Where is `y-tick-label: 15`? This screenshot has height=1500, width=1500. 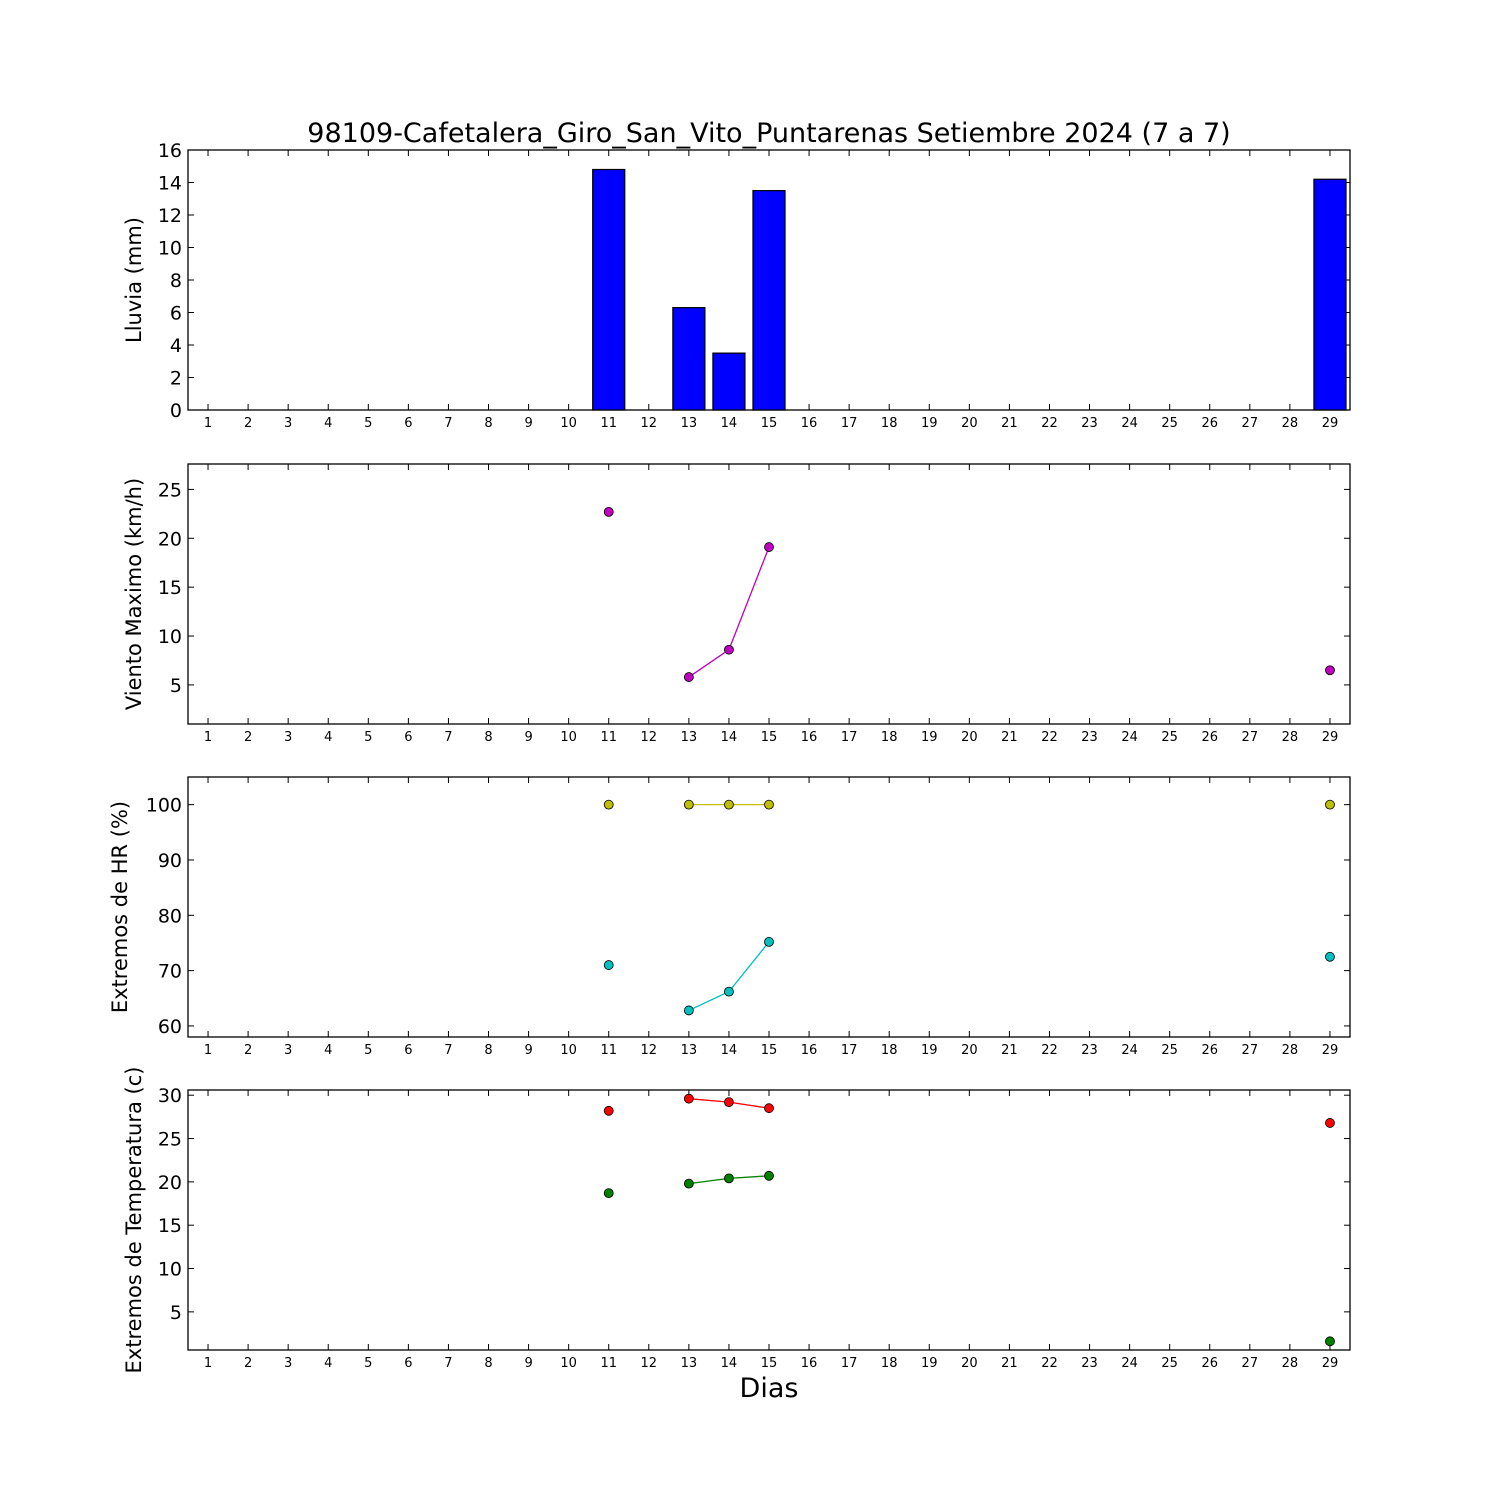 y-tick-label: 15 is located at coordinates (170, 588).